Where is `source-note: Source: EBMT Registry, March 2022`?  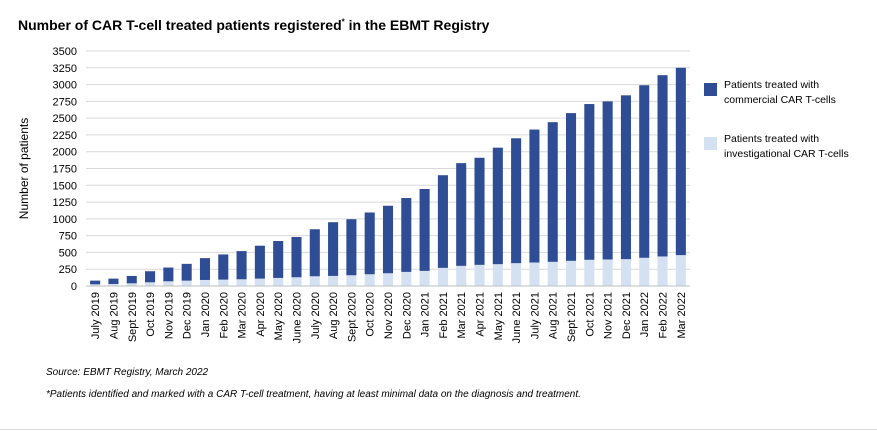
source-note: Source: EBMT Registry, March 2022 is located at coordinates (127, 372).